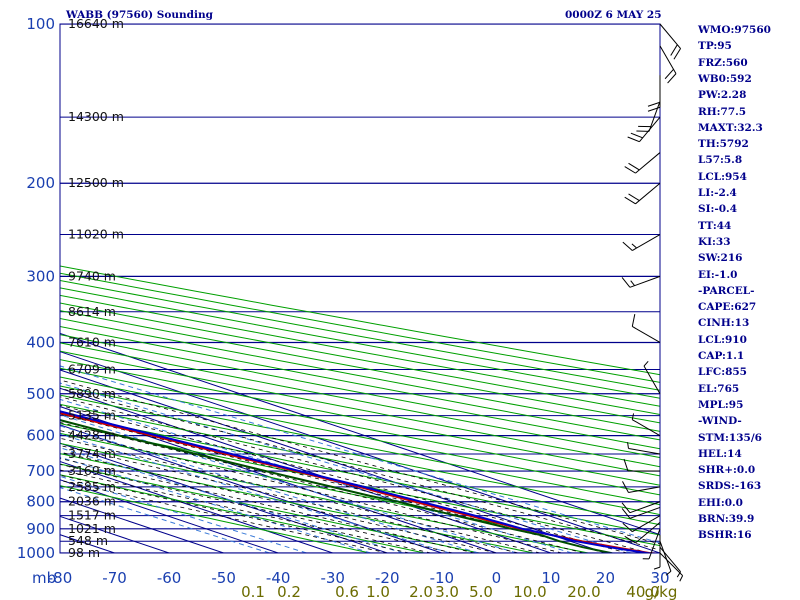  I want to click on mixing-ratio-0.2, so click(183, 514).